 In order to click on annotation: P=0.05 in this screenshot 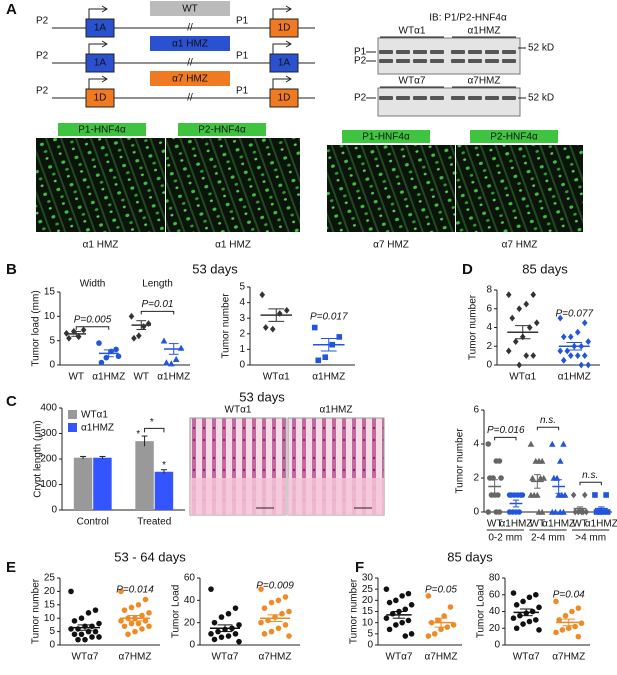, I will do `click(441, 590)`.